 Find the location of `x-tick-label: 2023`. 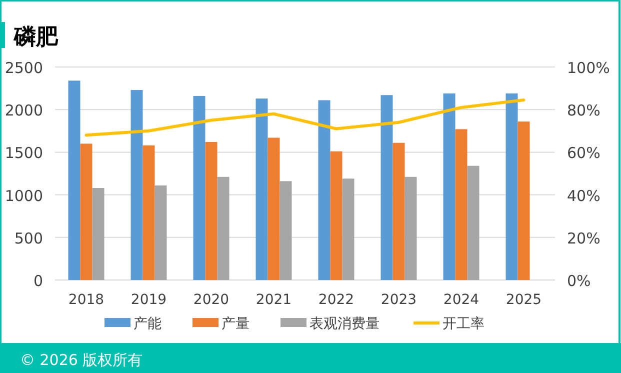

x-tick-label: 2023 is located at coordinates (398, 300).